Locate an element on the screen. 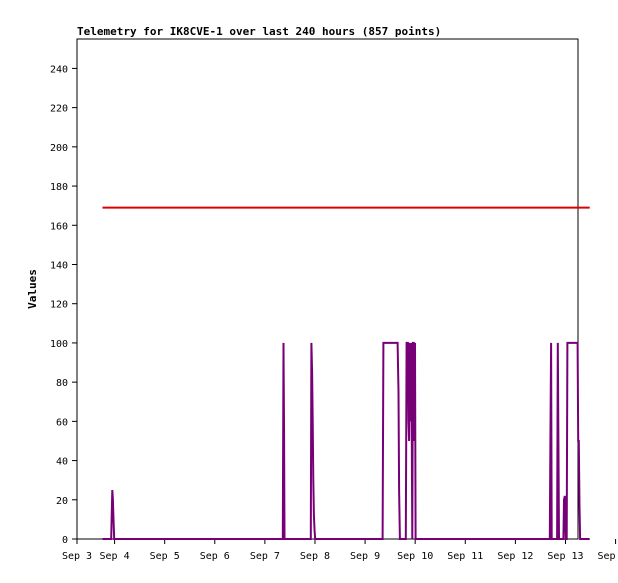 The height and width of the screenshot is (583, 618). y-tick-label: 0 is located at coordinates (65, 540).